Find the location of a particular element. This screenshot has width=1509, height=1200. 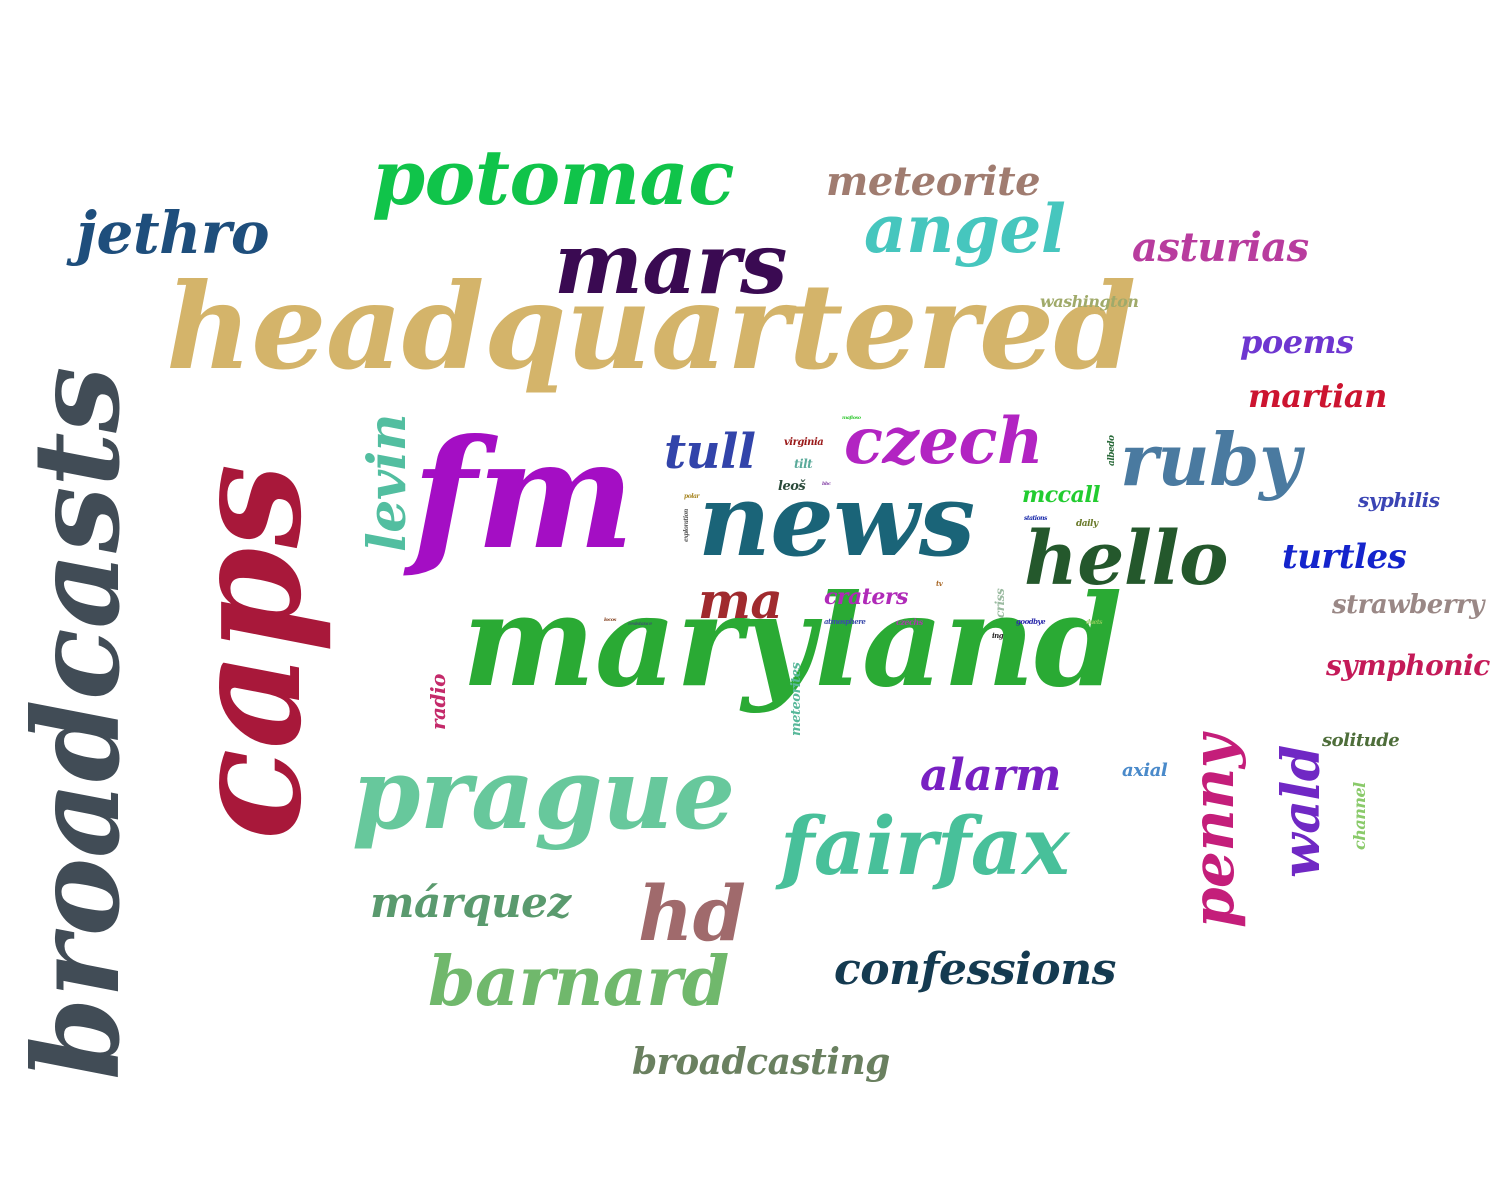

word-news: news is located at coordinates (836, 520).